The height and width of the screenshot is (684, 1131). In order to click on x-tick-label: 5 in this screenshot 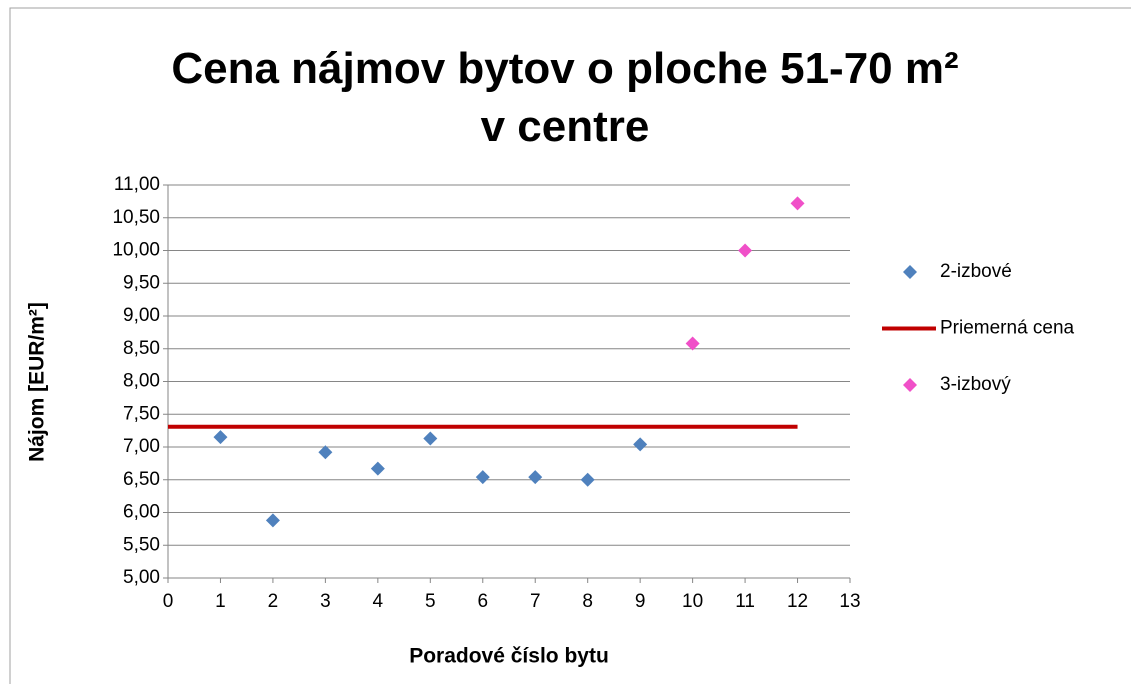, I will do `click(430, 601)`.